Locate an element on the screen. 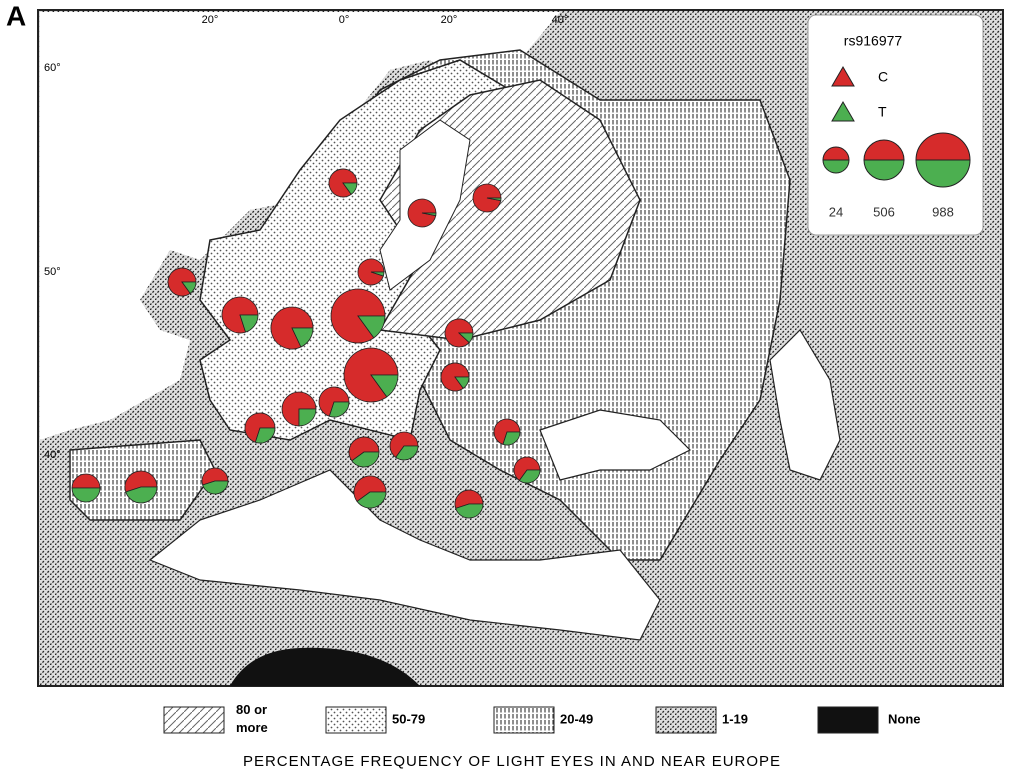 The height and width of the screenshot is (780, 1024). black-sea is located at coordinates (615, 445).